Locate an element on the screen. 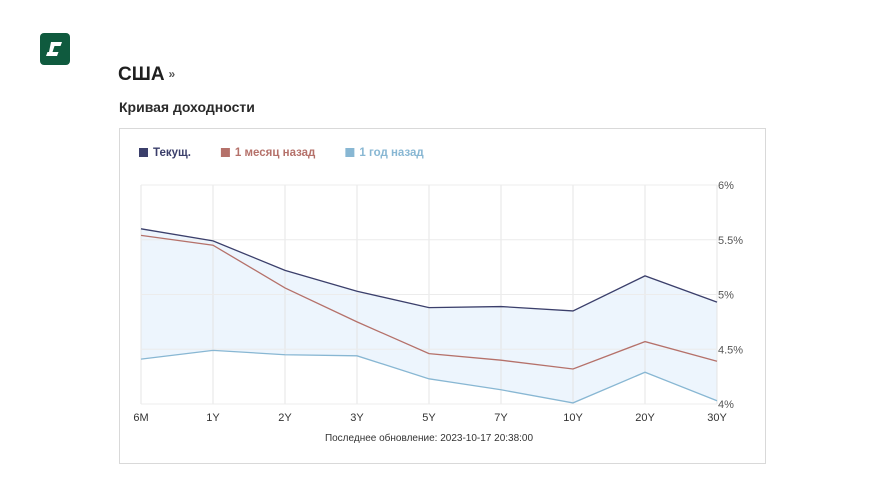  x-tick-label: 20Y is located at coordinates (645, 418).